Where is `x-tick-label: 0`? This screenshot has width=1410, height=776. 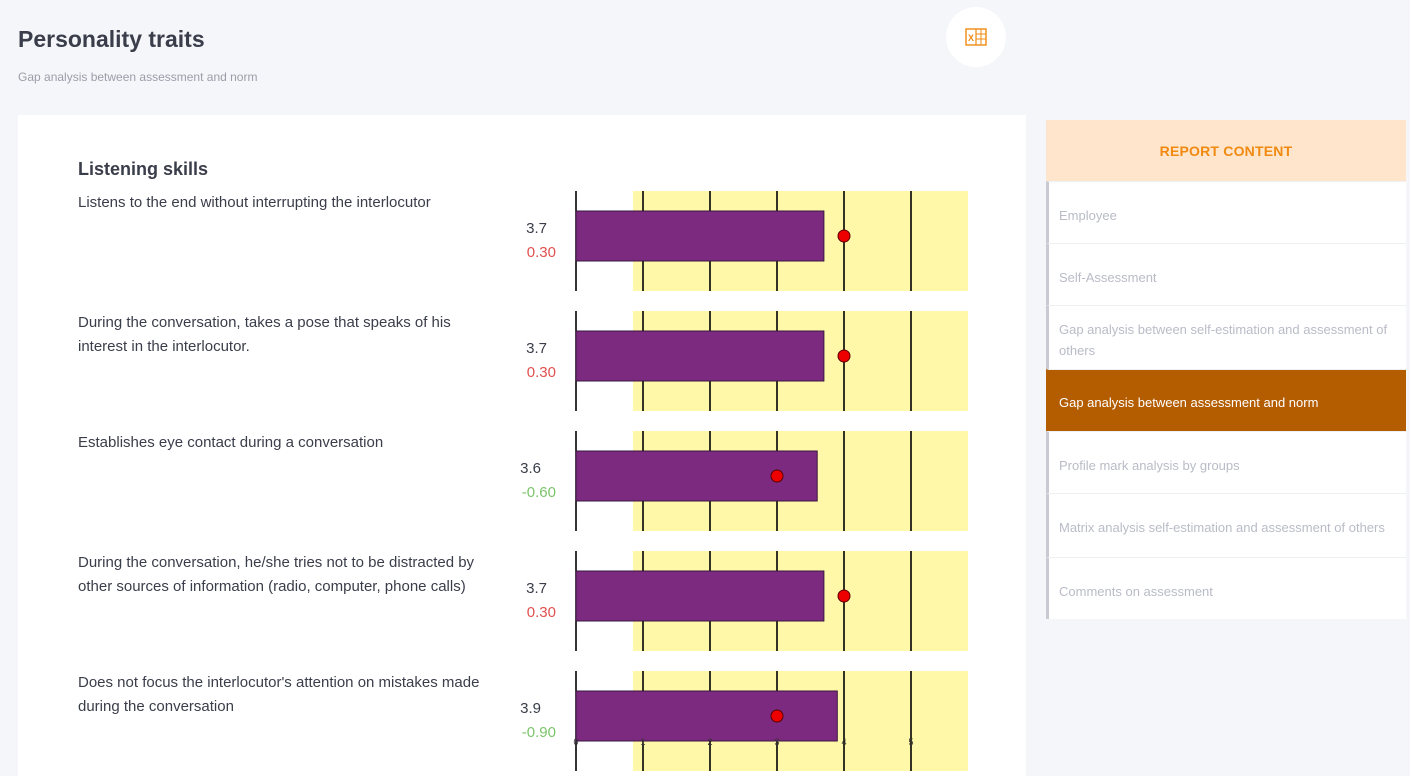 x-tick-label: 0 is located at coordinates (575, 742).